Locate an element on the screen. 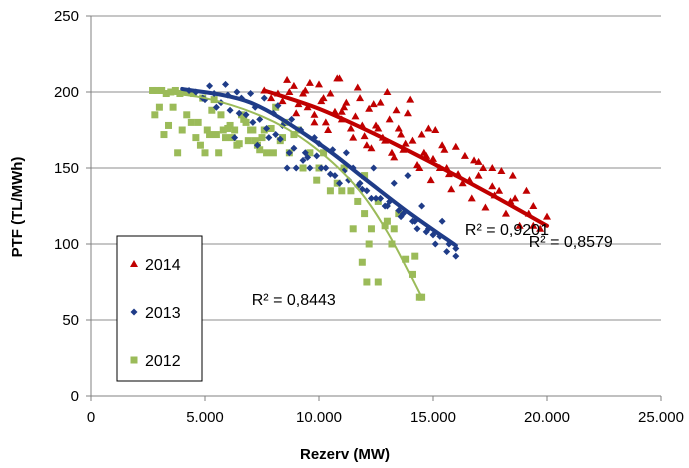 This screenshot has height=468, width=689. x-tick-label-4: 20.000 is located at coordinates (547, 417).